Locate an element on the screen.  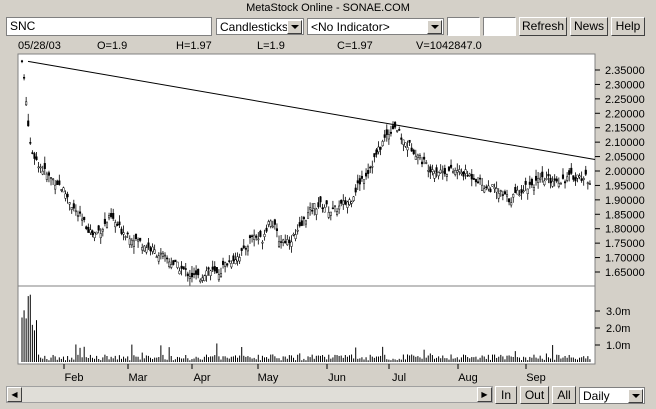
price-tick-label: 1.80000 is located at coordinates (625, 230).